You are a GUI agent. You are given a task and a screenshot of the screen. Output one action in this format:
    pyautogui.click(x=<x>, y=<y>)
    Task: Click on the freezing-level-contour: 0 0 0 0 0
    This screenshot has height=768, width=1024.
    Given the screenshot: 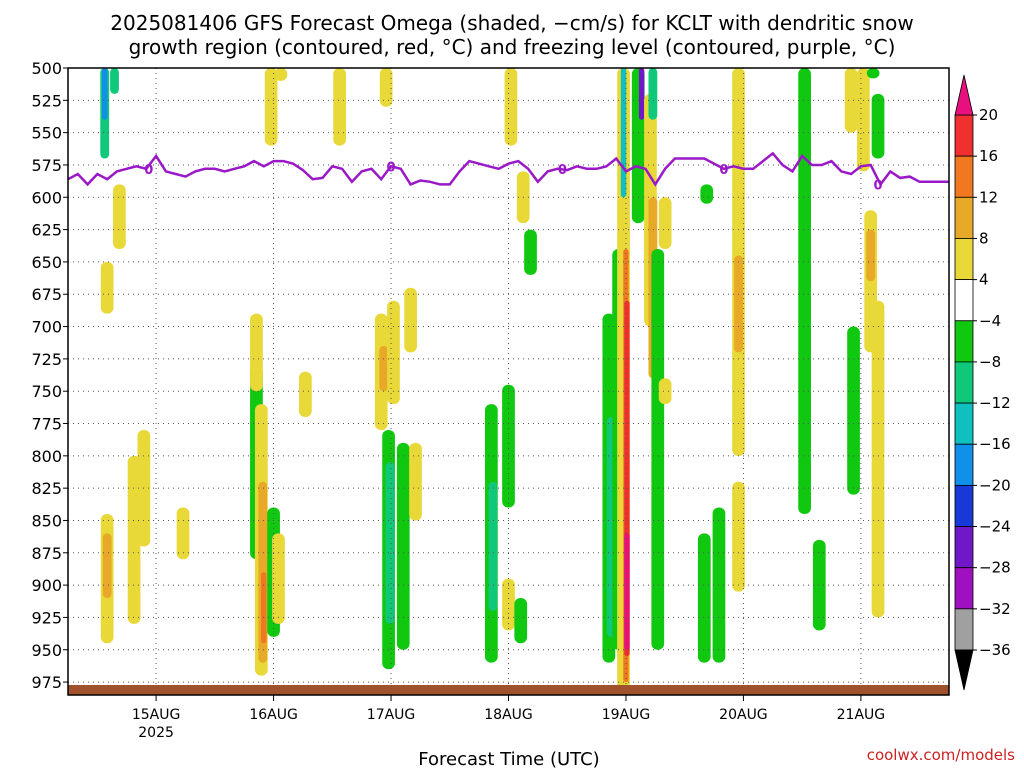 What is the action you would take?
    pyautogui.click(x=508, y=172)
    